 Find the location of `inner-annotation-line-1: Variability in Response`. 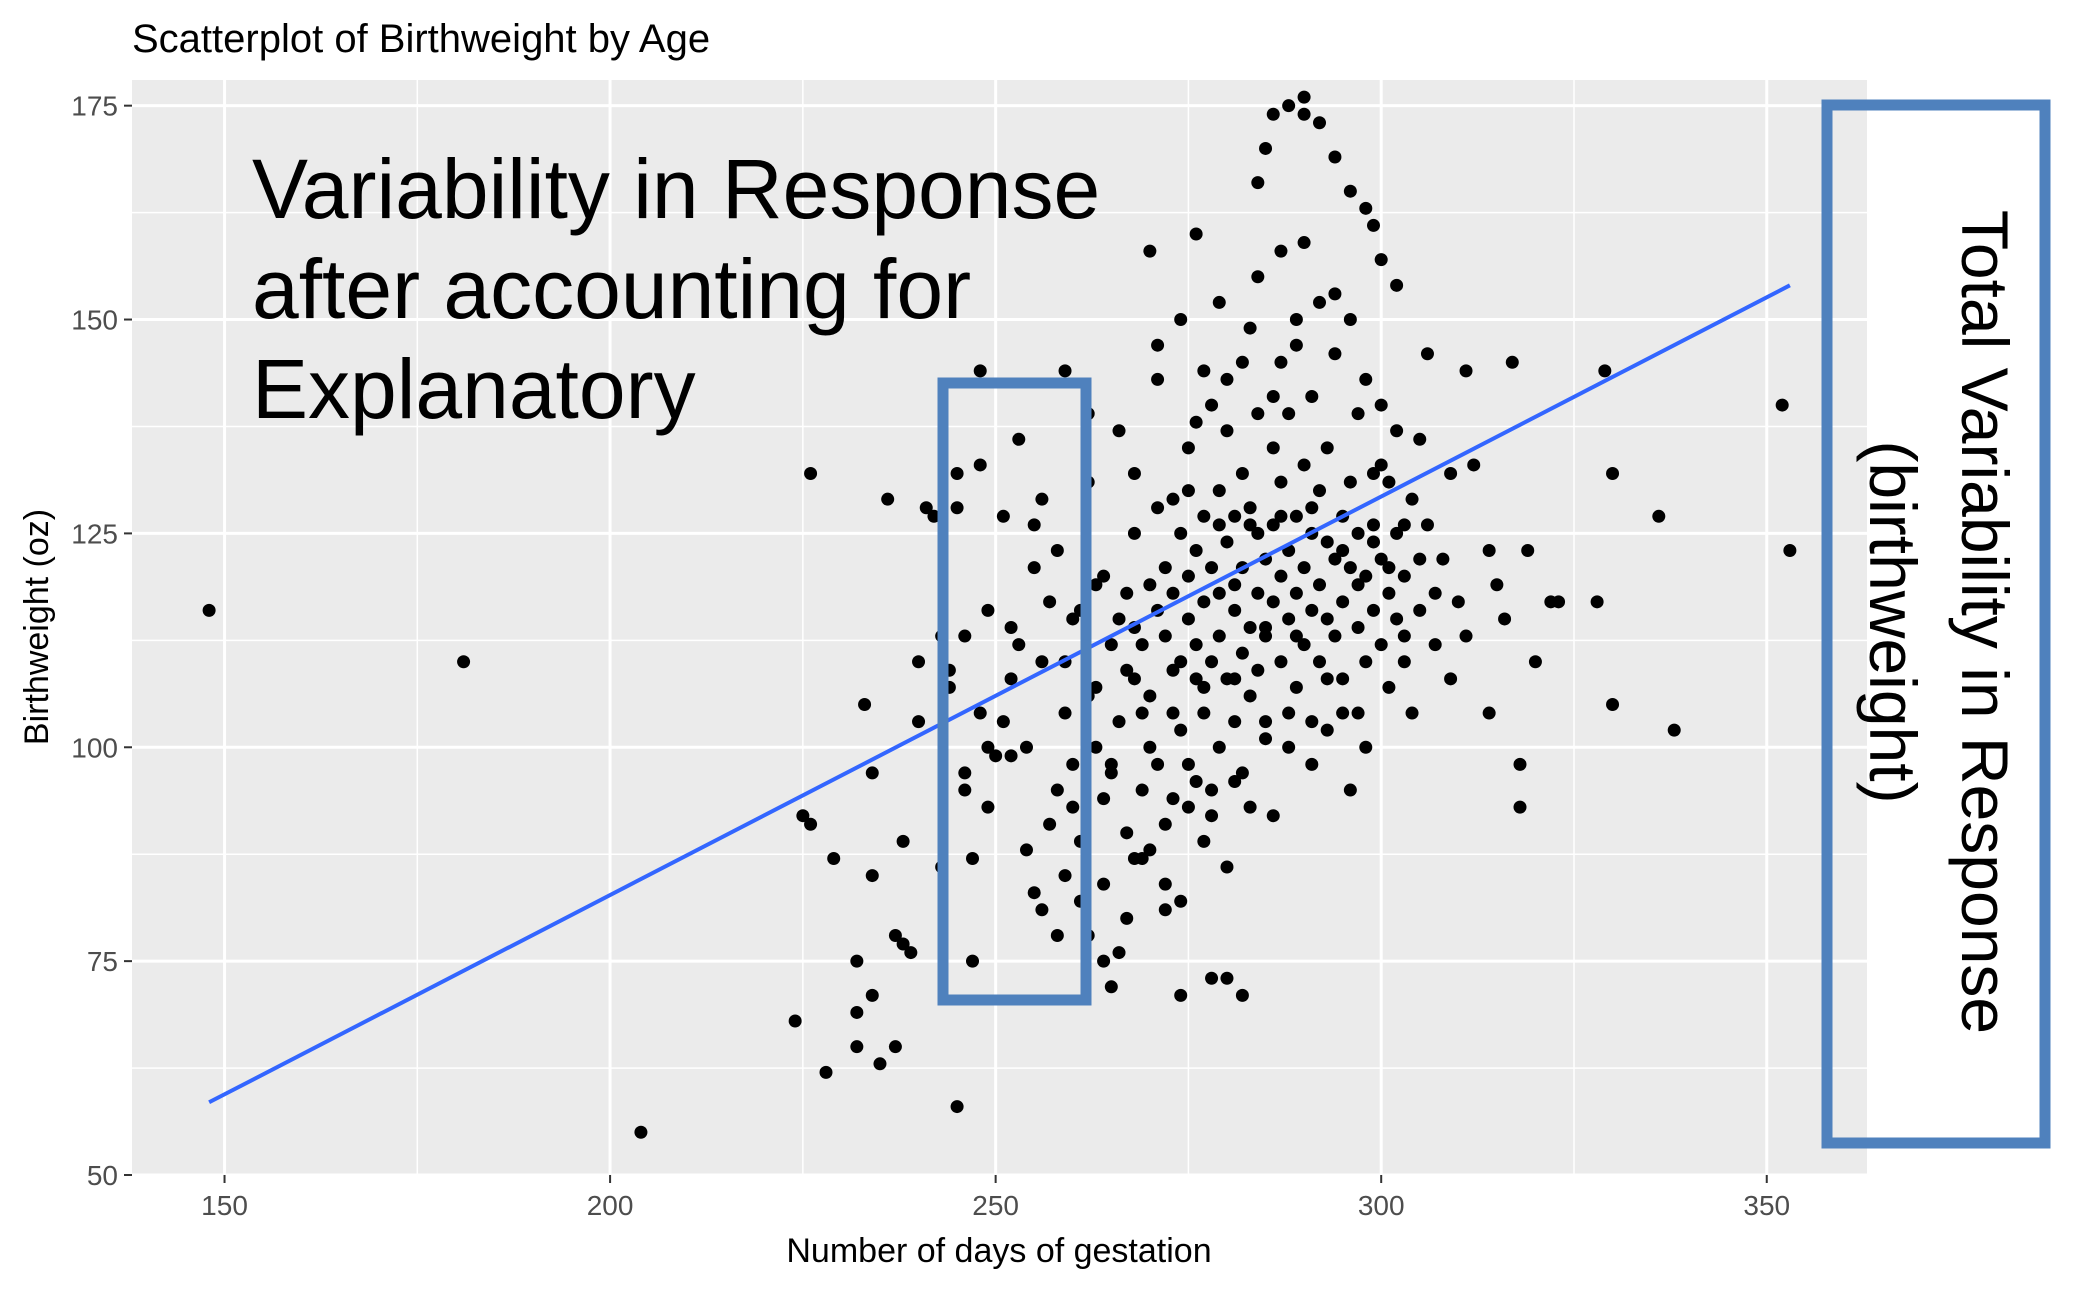

inner-annotation-line-1: Variability in Response is located at coordinates (676, 189).